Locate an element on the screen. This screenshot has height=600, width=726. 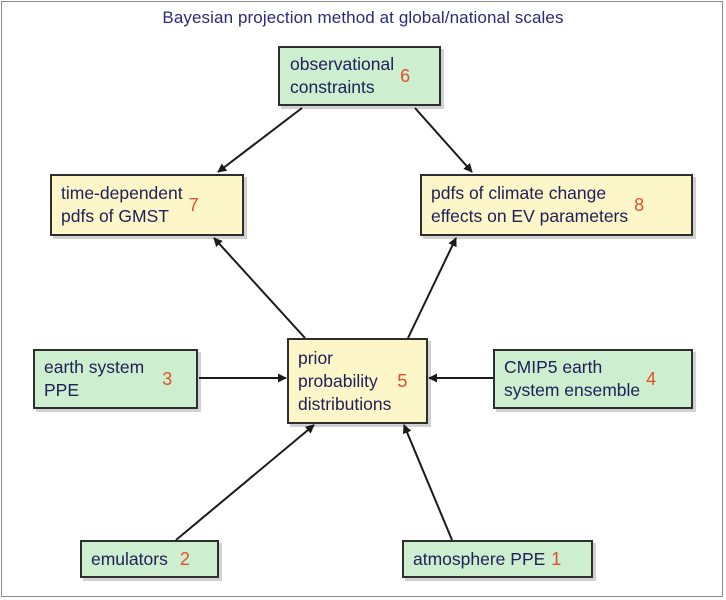
node-observational-constraints: observational constraints 6 is located at coordinates (359, 76).